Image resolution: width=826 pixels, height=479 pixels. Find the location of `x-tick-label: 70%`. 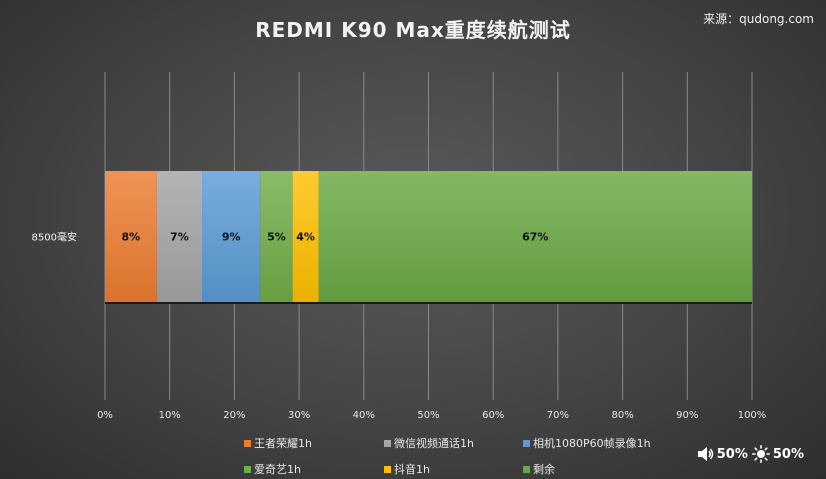

x-tick-label: 70% is located at coordinates (558, 415).